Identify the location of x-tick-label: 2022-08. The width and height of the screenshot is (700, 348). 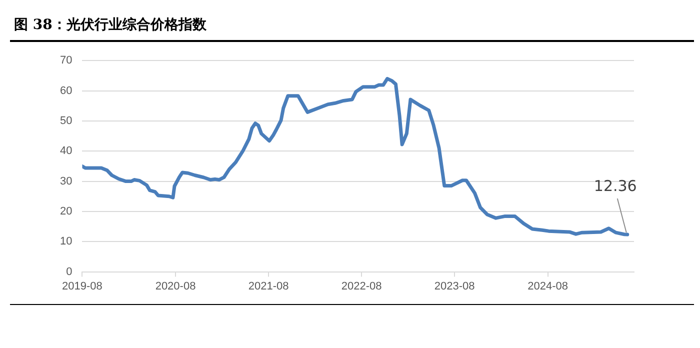
(361, 286).